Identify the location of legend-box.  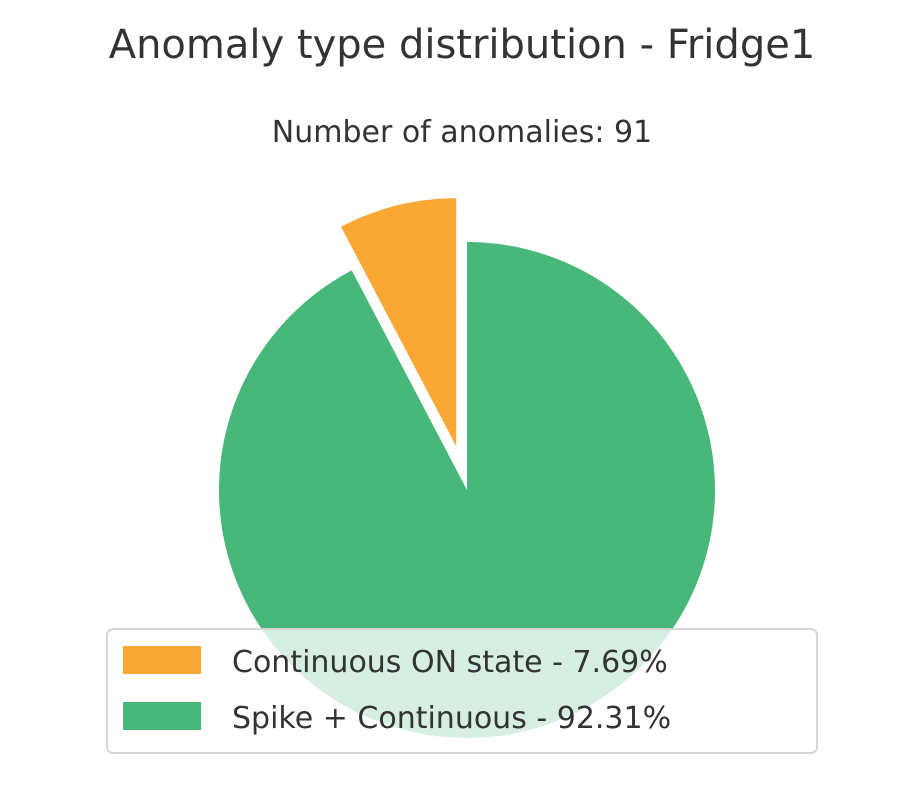
(462, 691).